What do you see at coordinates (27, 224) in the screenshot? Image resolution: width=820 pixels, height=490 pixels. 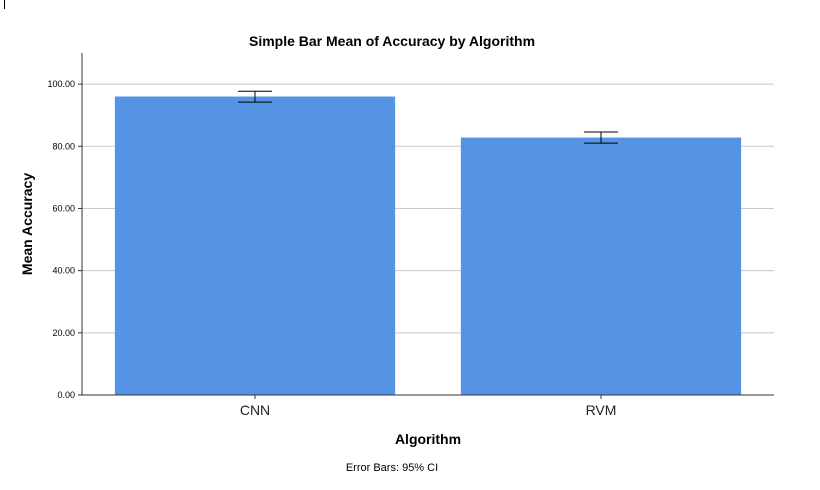 I see `y-axis-label: Mean Accuracy` at bounding box center [27, 224].